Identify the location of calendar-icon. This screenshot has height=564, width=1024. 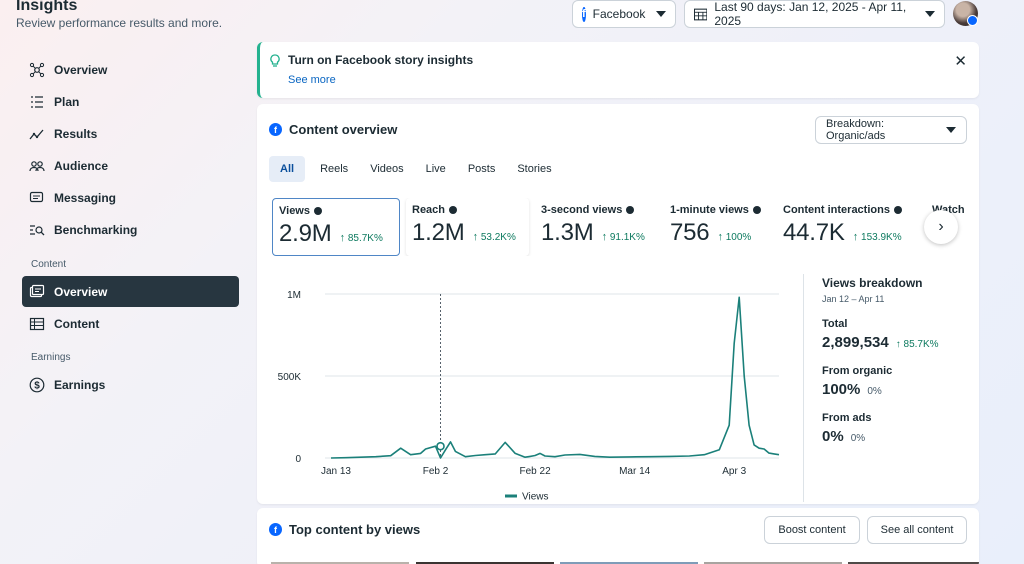
(701, 14).